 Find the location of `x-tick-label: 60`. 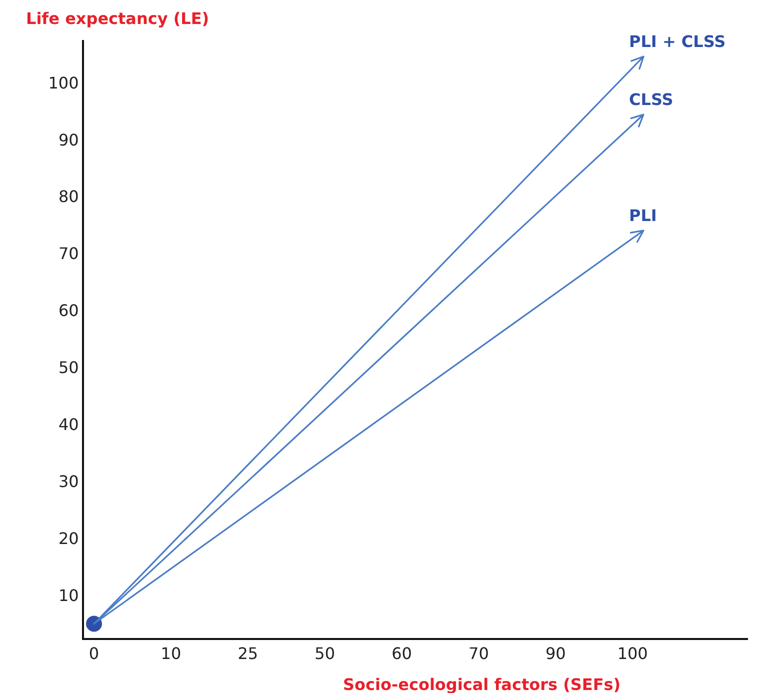

x-tick-label: 60 is located at coordinates (402, 654).